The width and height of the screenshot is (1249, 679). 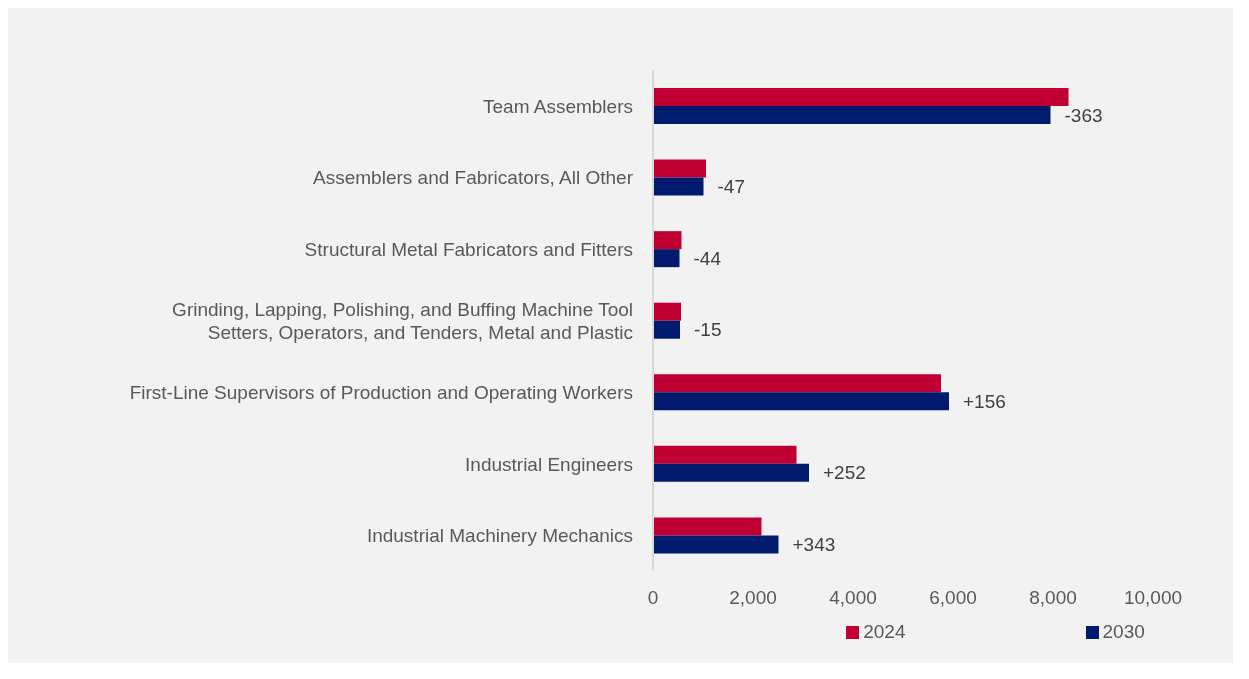 I want to click on annotation: -363, so click(x=1083, y=115).